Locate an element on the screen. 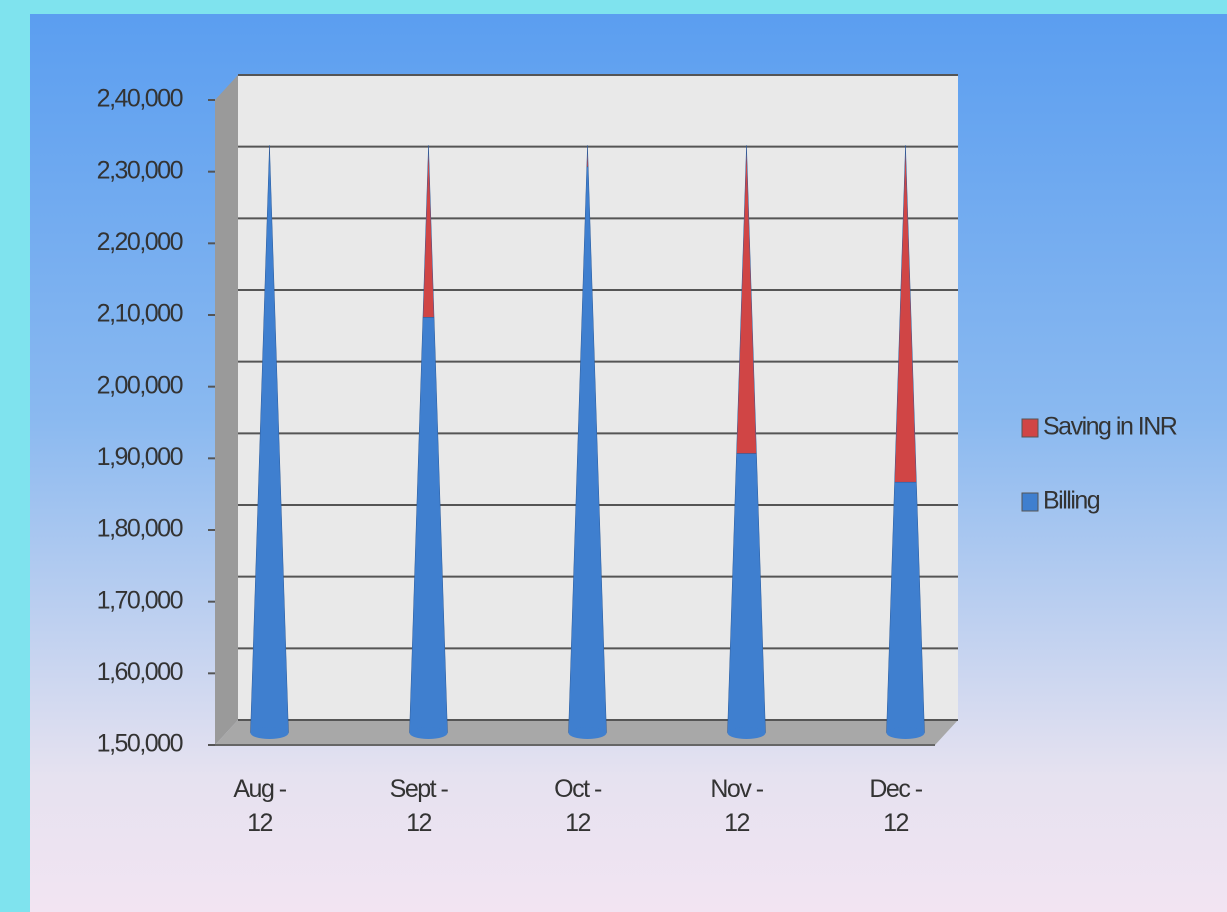 The height and width of the screenshot is (912, 1227). legend-label: Billing is located at coordinates (1071, 501).